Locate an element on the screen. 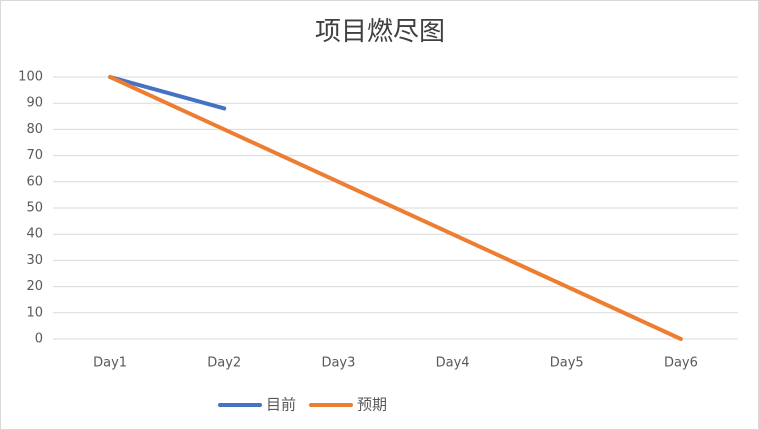 The height and width of the screenshot is (430, 759). chart-title: 项目燃尽图 is located at coordinates (380, 32).